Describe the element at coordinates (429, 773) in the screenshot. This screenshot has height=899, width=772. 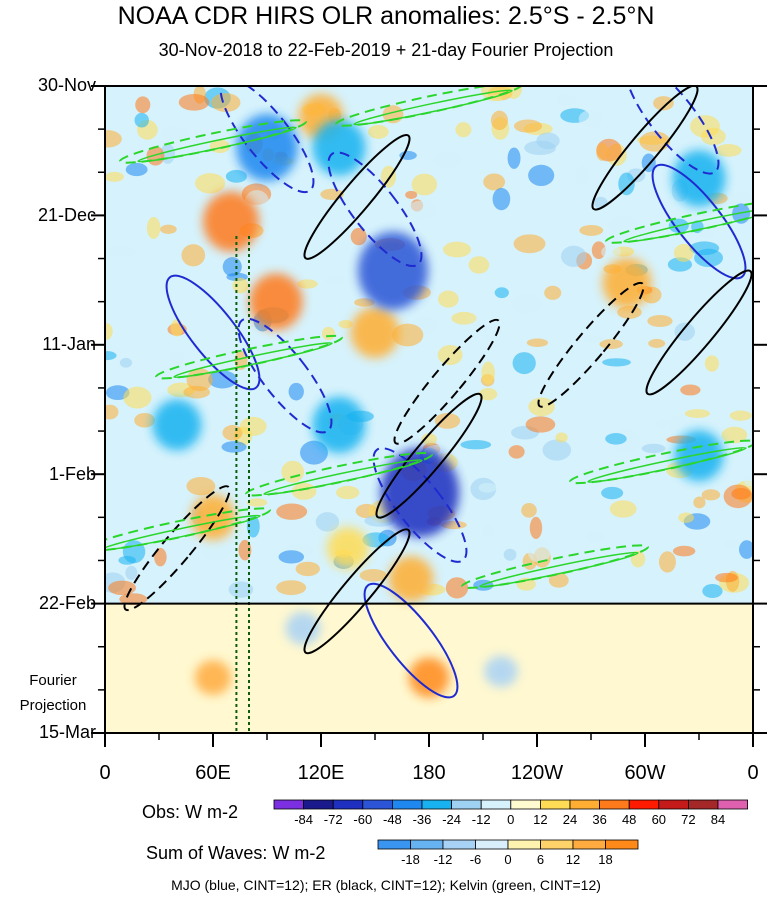
I see `x-tick-label: 180` at that location.